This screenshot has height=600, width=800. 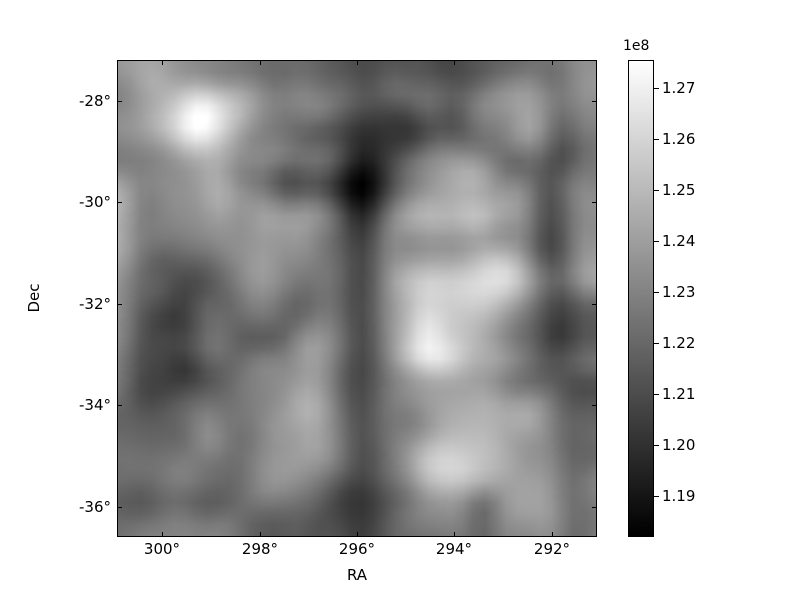 What do you see at coordinates (260, 549) in the screenshot?
I see `x-tick-label: 298°` at bounding box center [260, 549].